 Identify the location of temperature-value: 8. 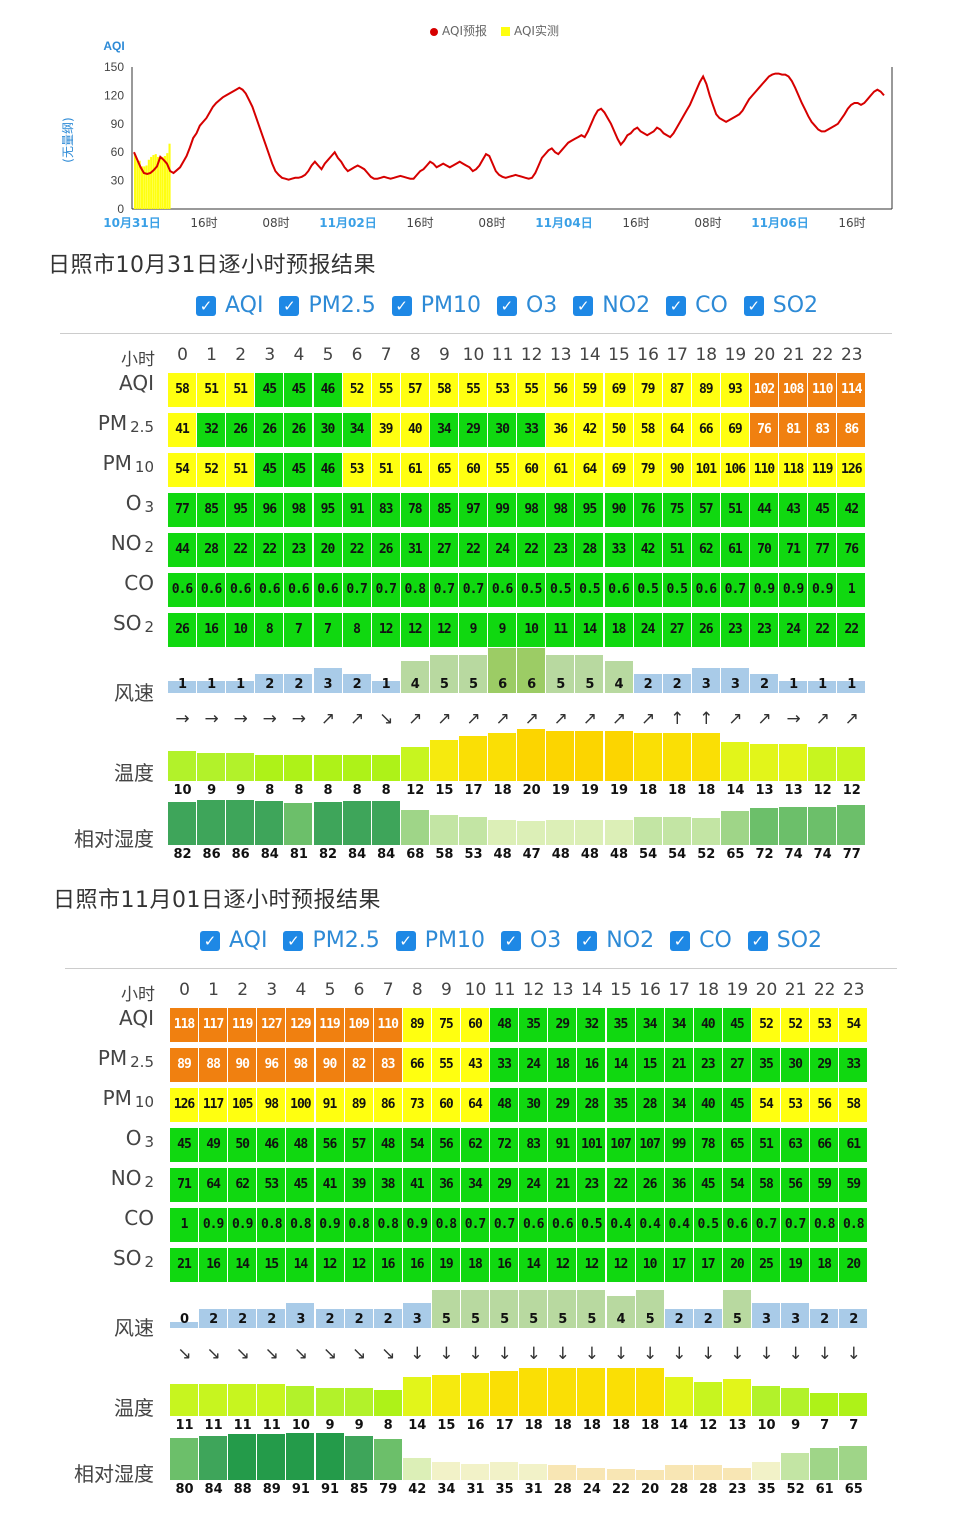
(386, 790).